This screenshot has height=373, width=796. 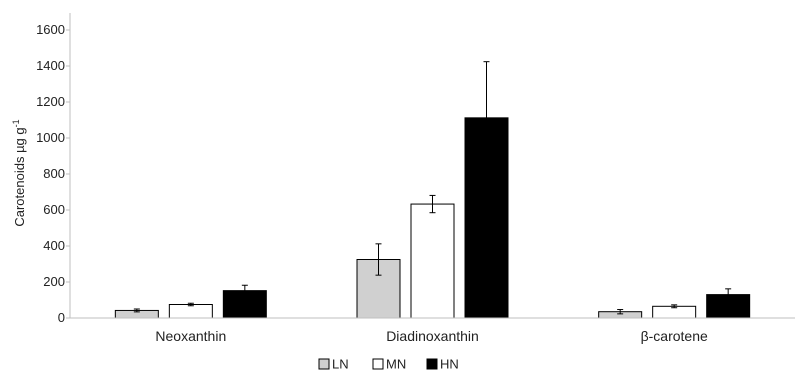 I want to click on legend-swatch-ln, so click(x=324, y=364).